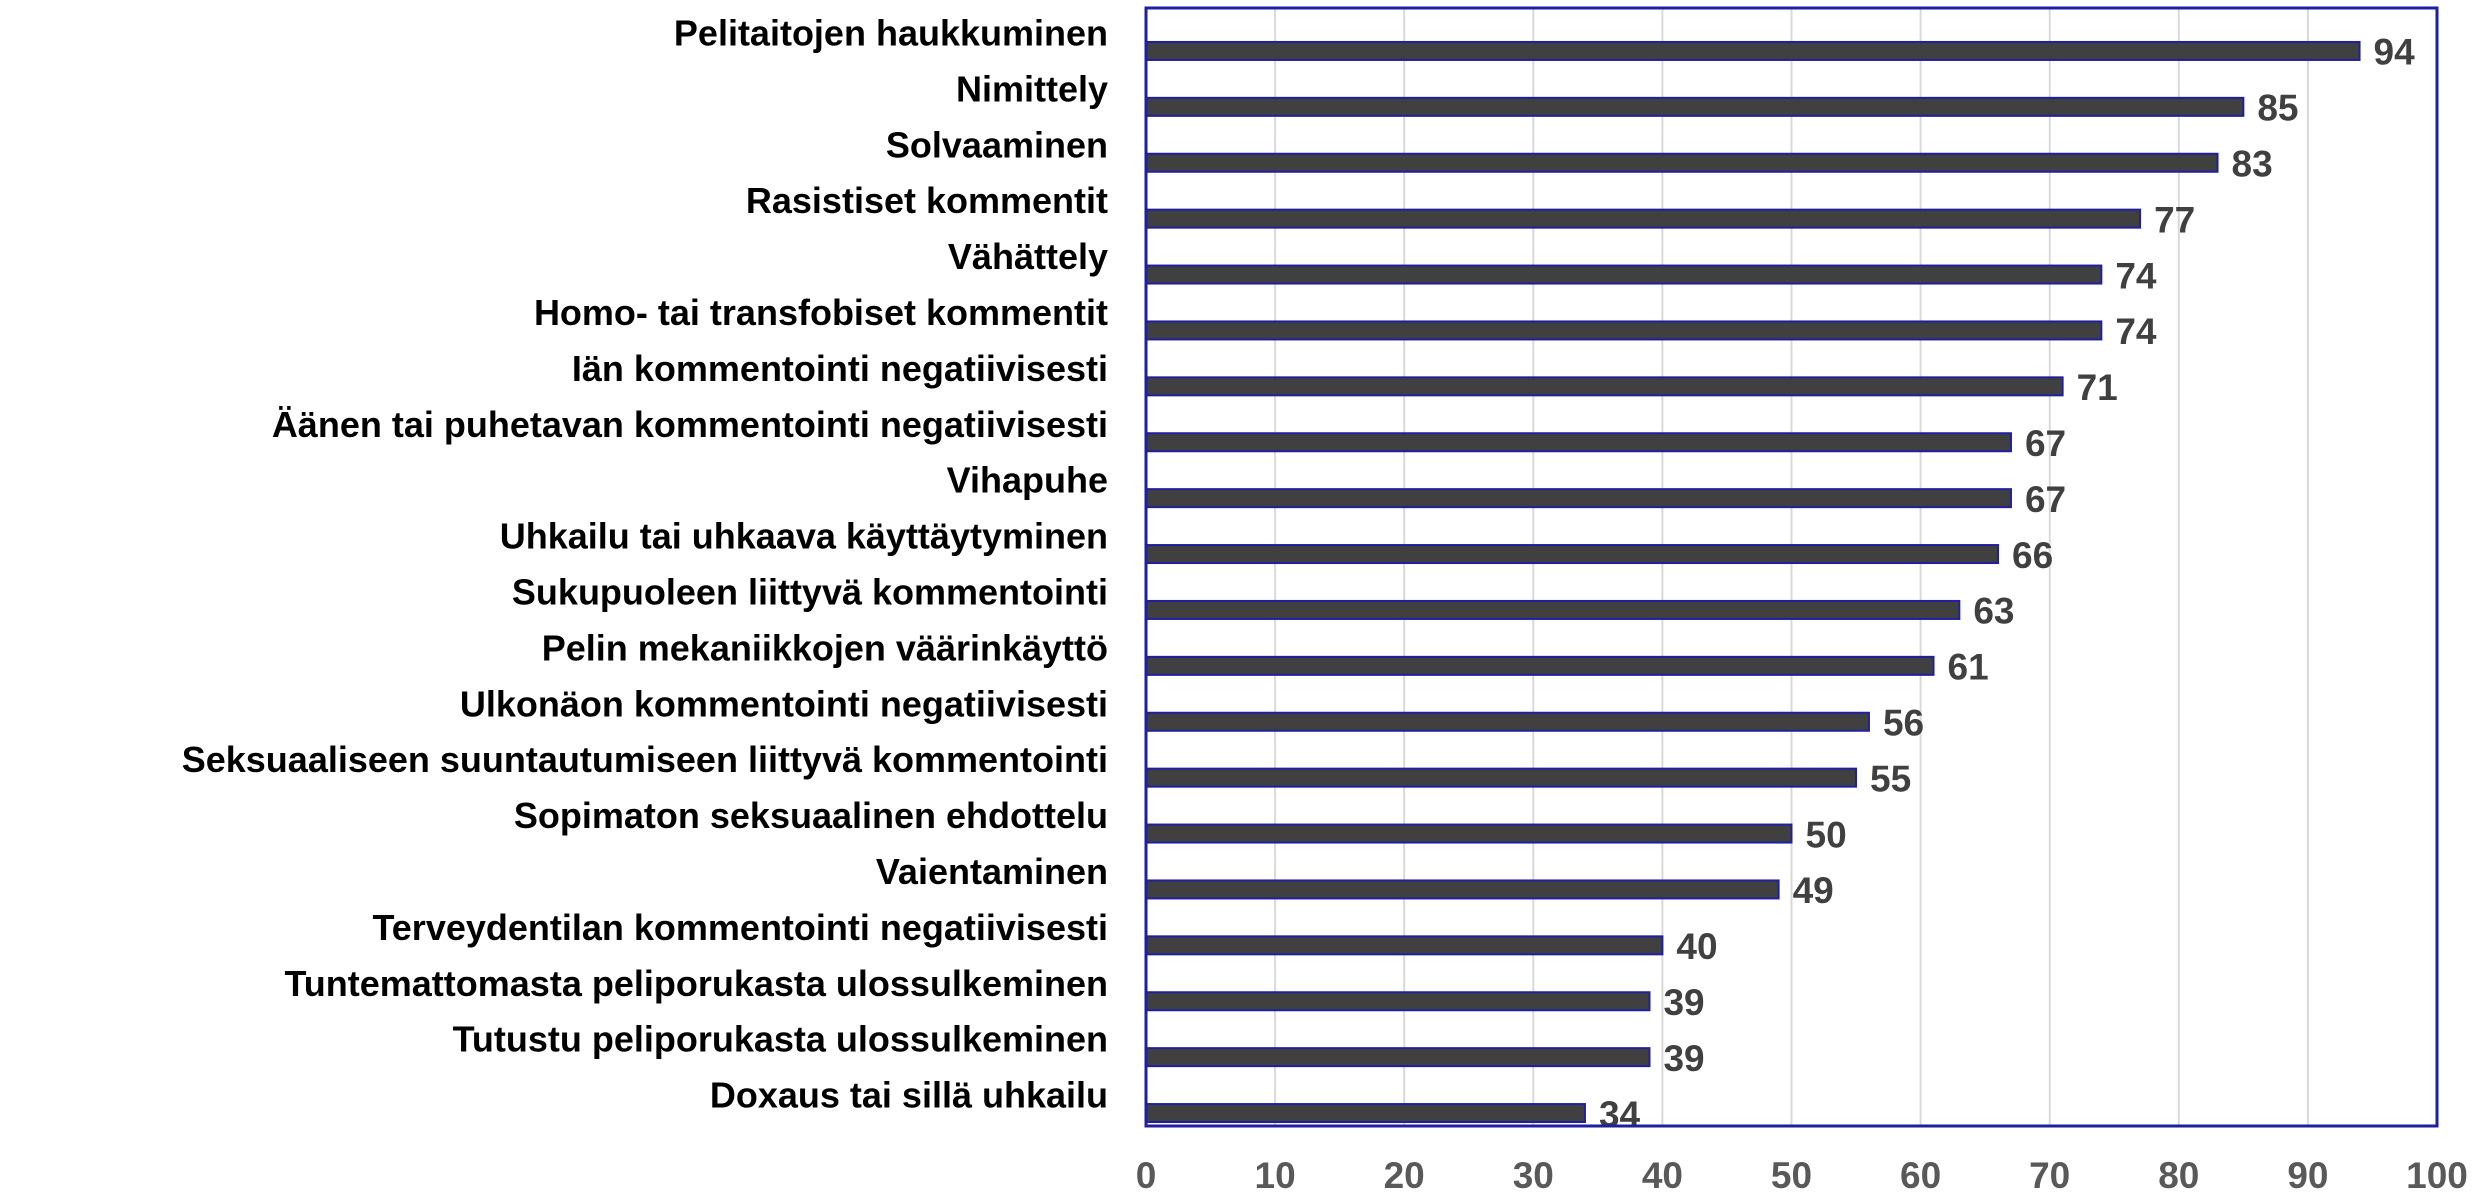 This screenshot has width=2486, height=1197. What do you see at coordinates (2032, 555) in the screenshot?
I see `value-label: 66` at bounding box center [2032, 555].